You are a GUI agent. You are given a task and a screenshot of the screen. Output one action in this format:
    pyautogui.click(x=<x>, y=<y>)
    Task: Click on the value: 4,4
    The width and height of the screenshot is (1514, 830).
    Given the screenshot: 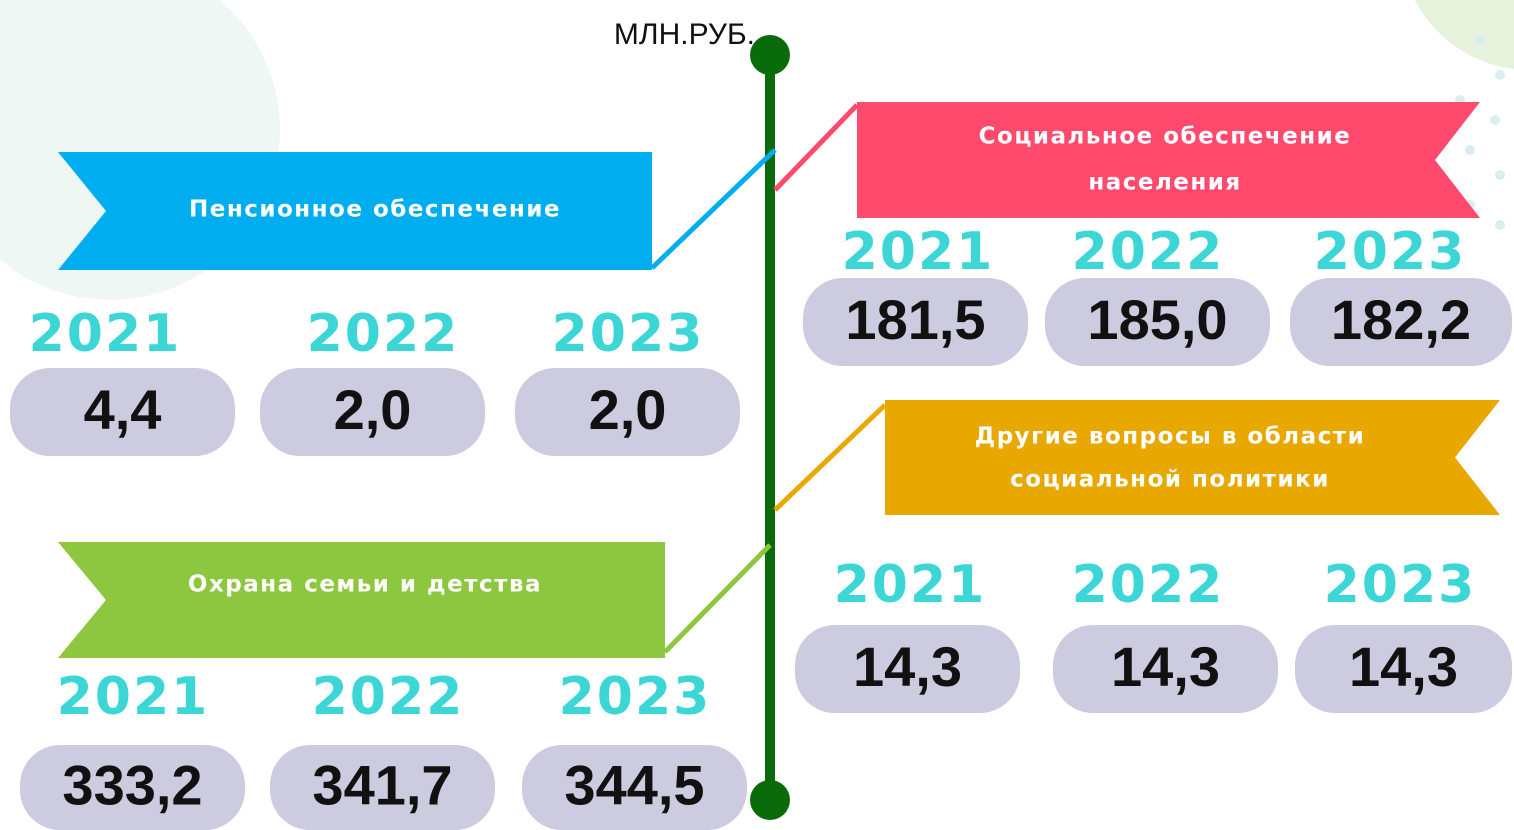 What is the action you would take?
    pyautogui.click(x=123, y=409)
    